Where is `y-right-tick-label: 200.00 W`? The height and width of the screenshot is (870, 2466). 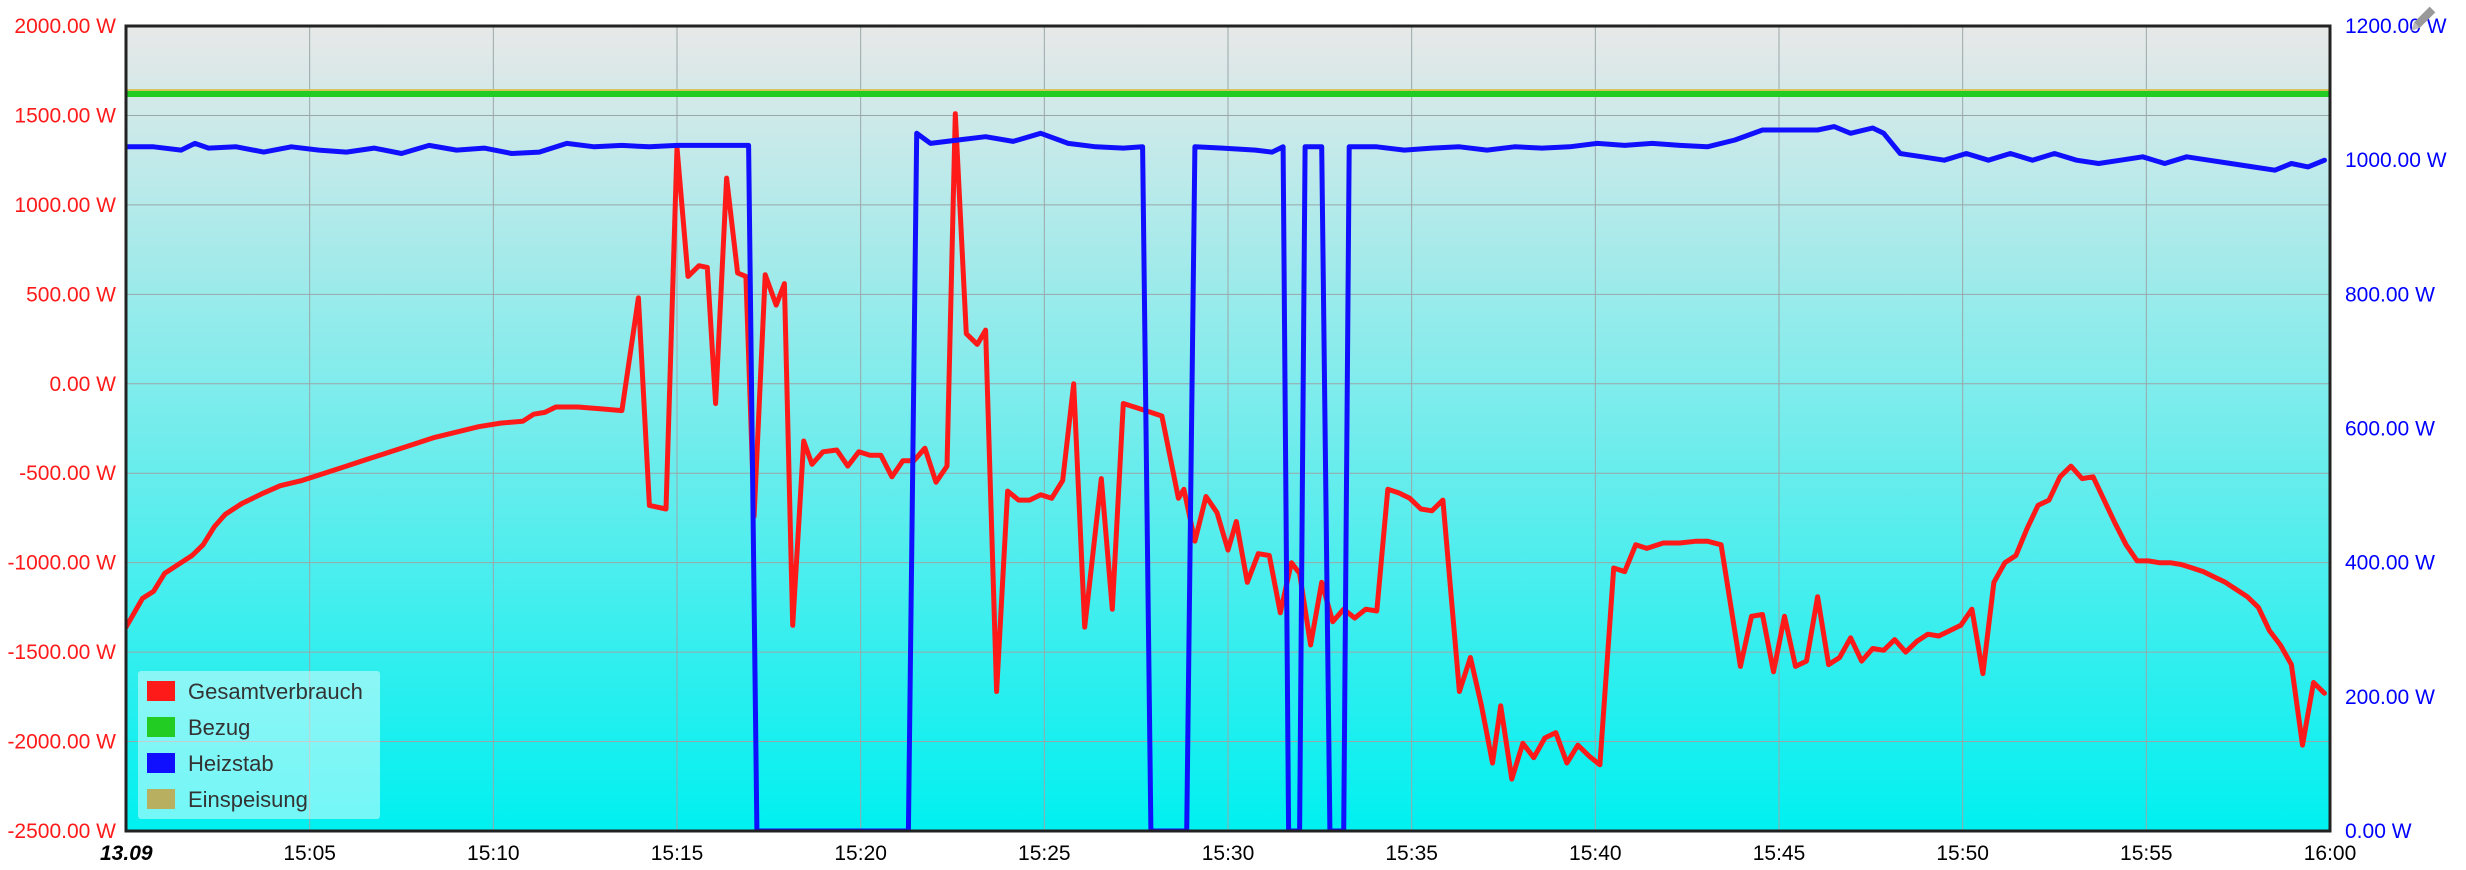 y-right-tick-label: 200.00 W is located at coordinates (2390, 697).